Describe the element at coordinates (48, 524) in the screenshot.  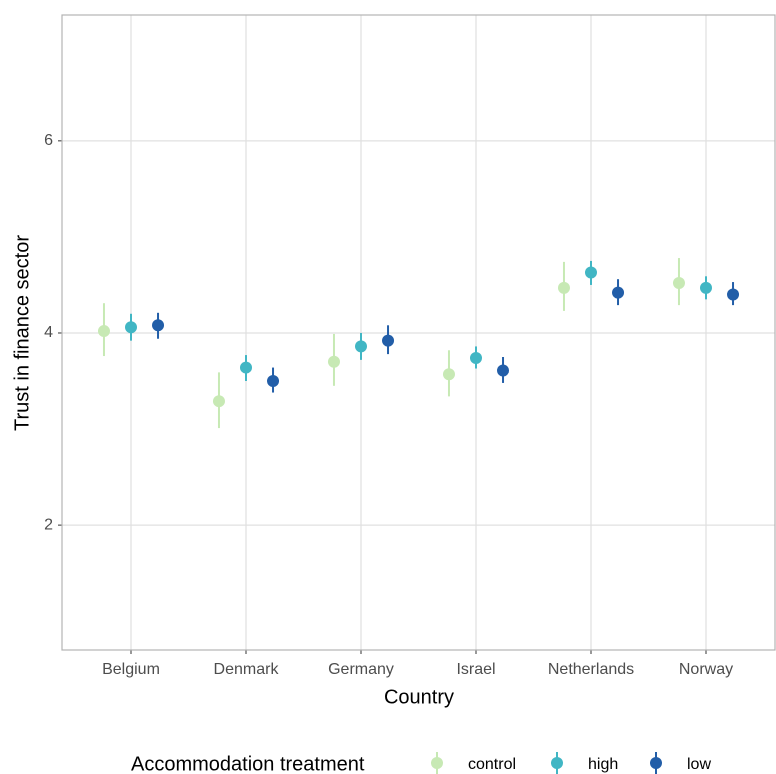
I see `y-tick-label: 2` at that location.